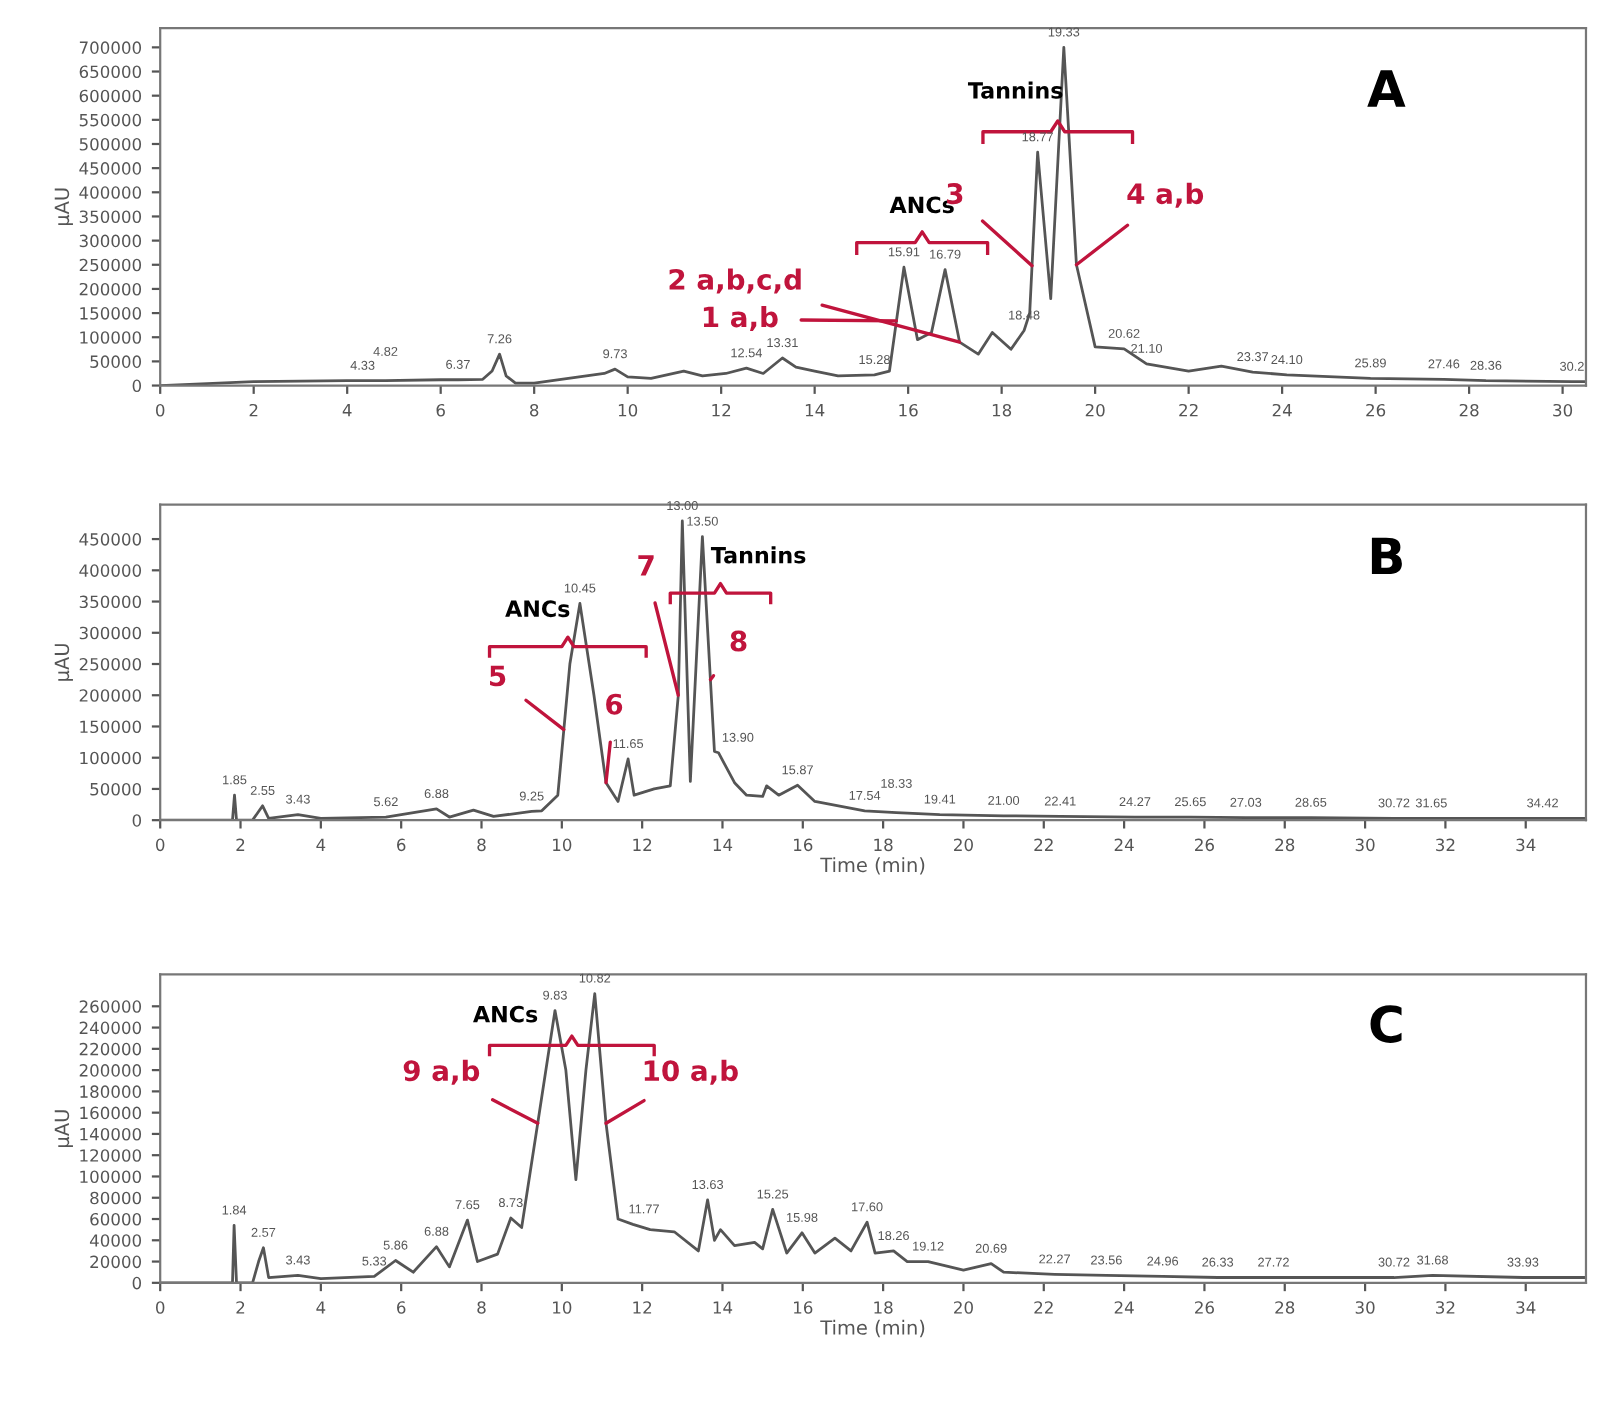 The height and width of the screenshot is (1402, 1602). What do you see at coordinates (111, 1091) in the screenshot?
I see `y-tick-label: 180000` at bounding box center [111, 1091].